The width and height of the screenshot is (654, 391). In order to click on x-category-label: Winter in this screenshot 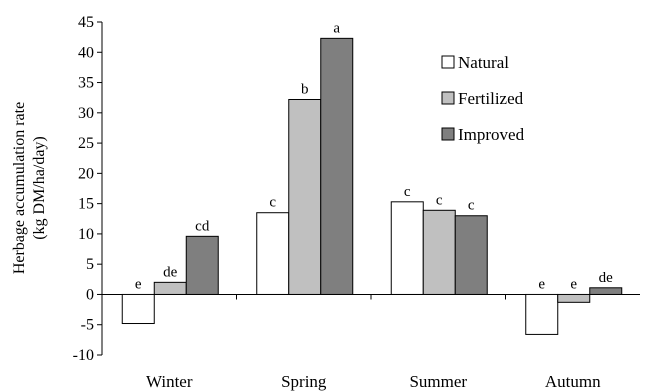, I will do `click(169, 381)`.